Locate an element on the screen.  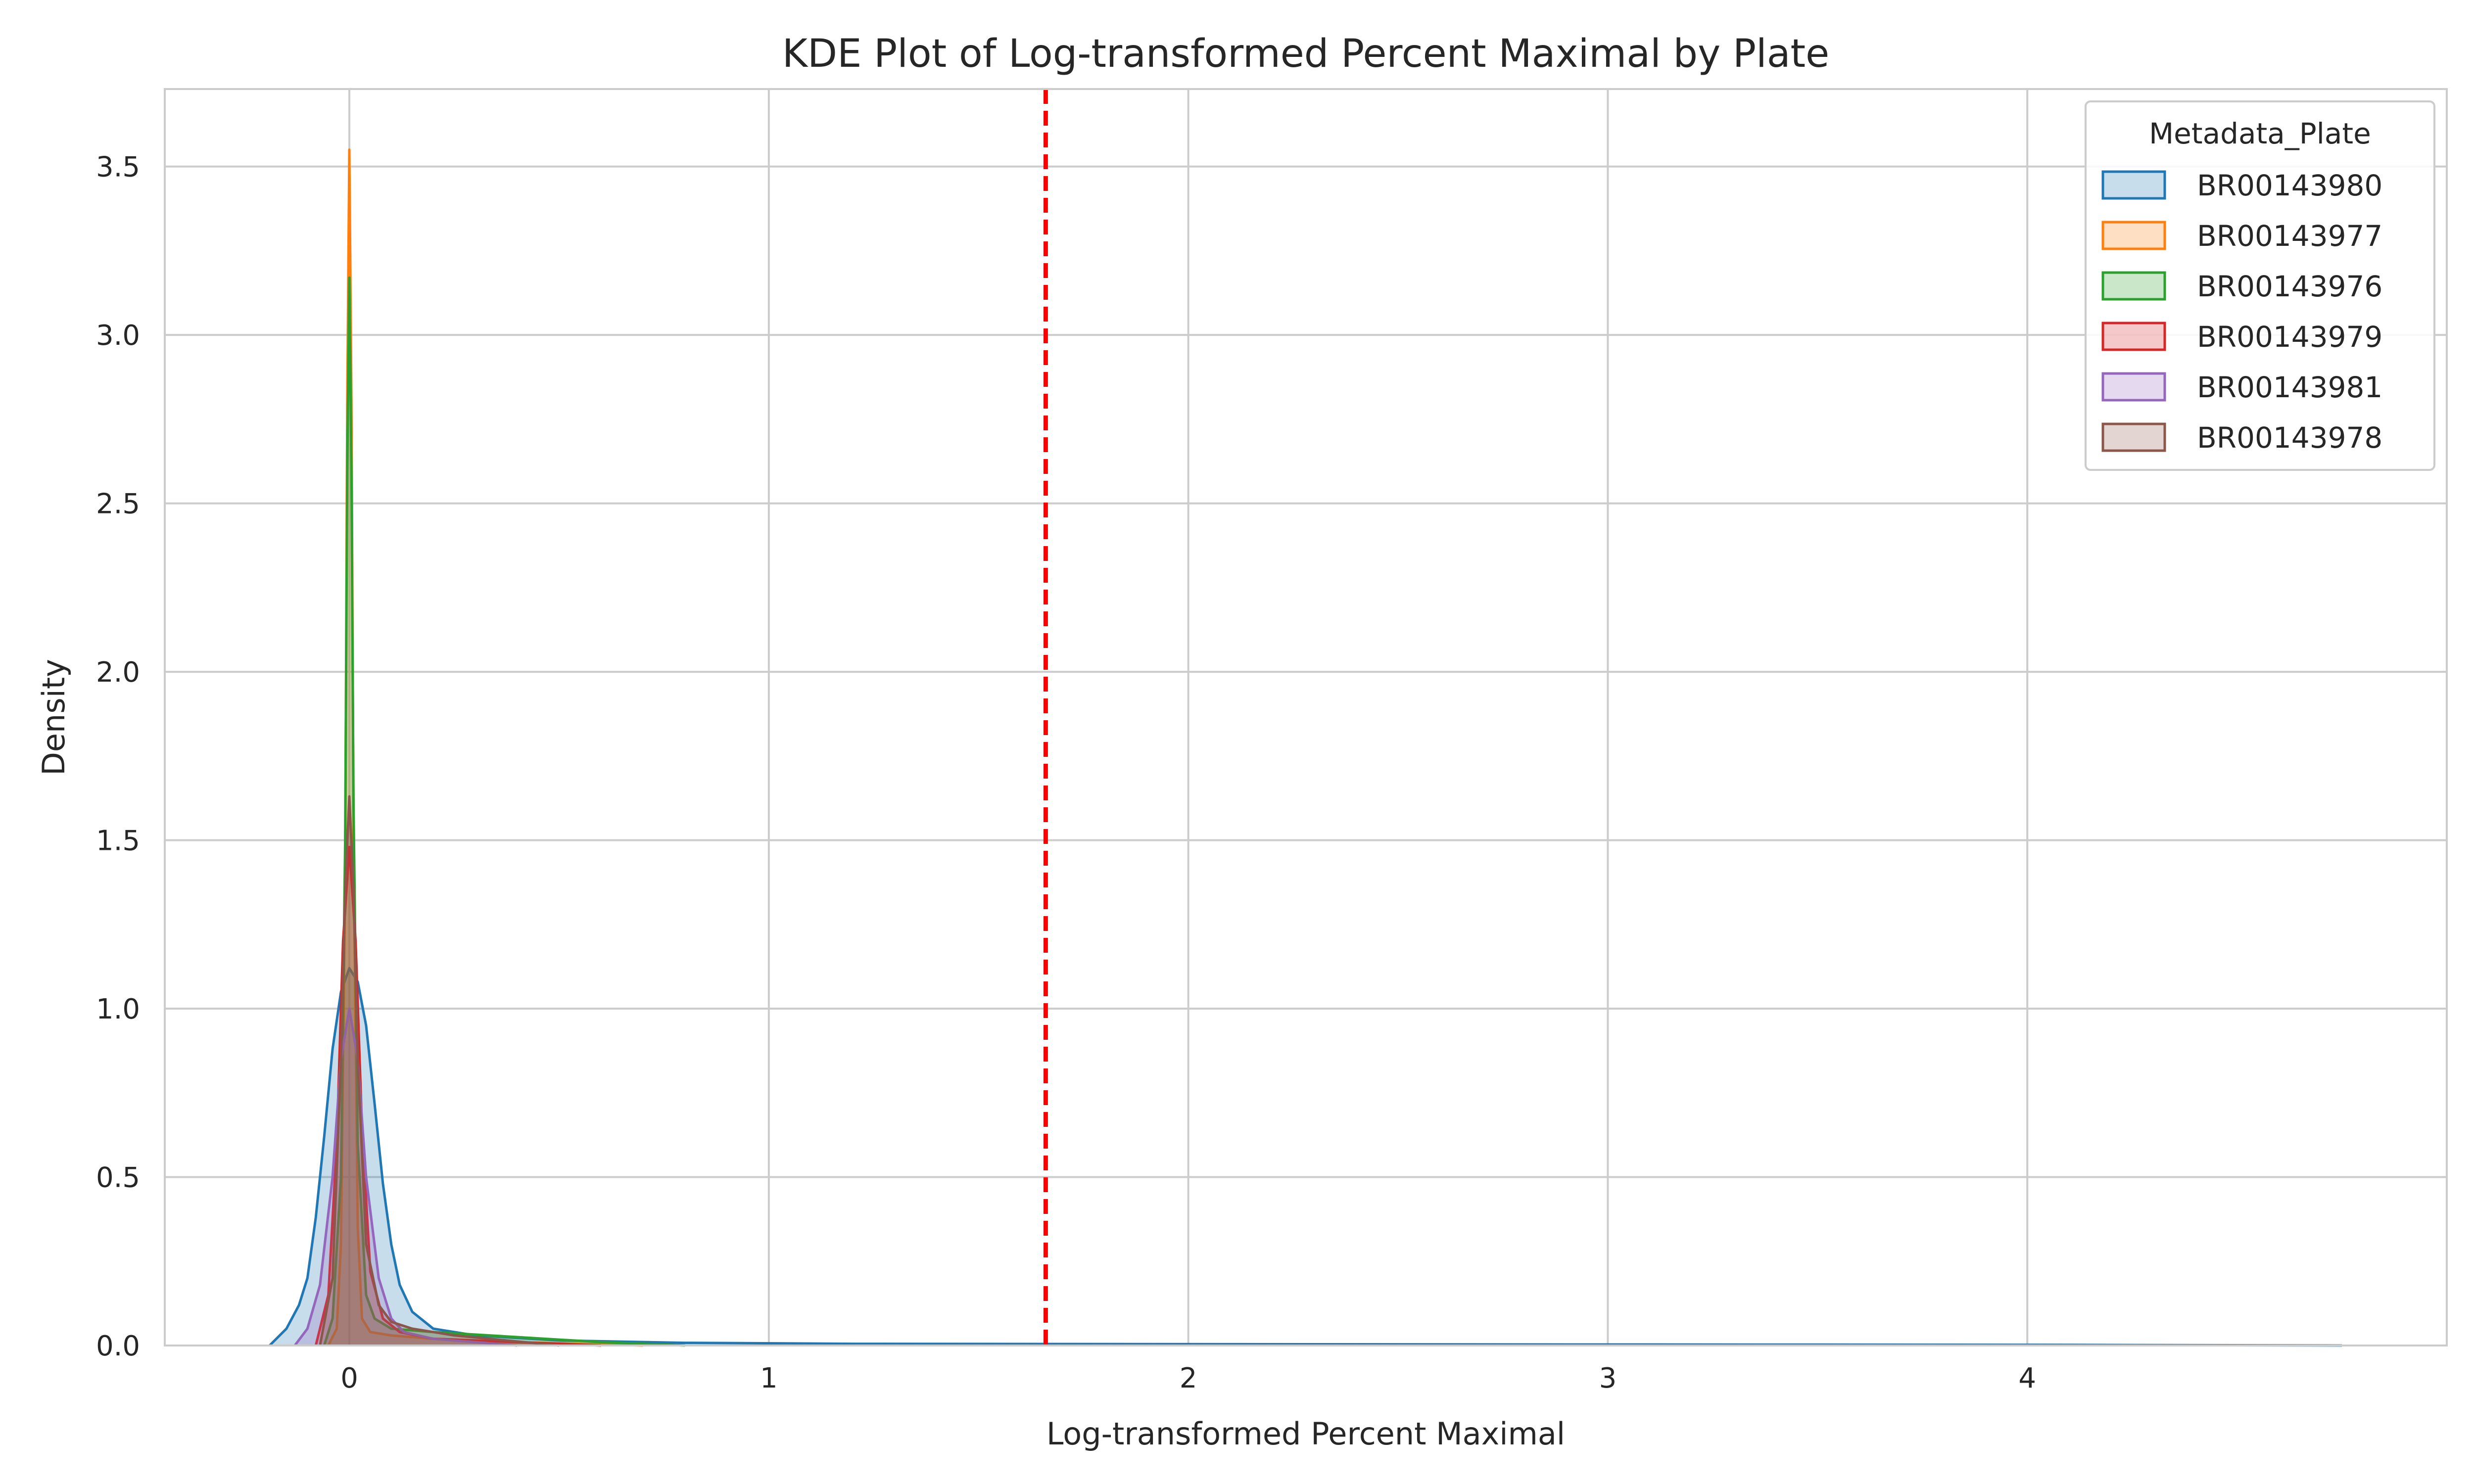
legend-label: BR00143980 is located at coordinates (2289, 185).